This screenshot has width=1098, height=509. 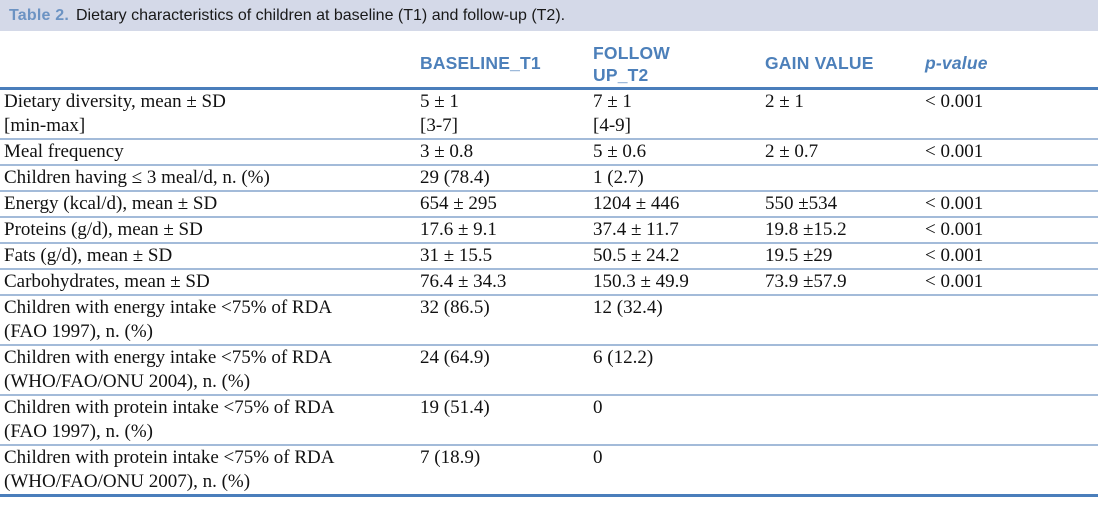 What do you see at coordinates (799, 255) in the screenshot?
I see `gain-value: 19.5 ±29` at bounding box center [799, 255].